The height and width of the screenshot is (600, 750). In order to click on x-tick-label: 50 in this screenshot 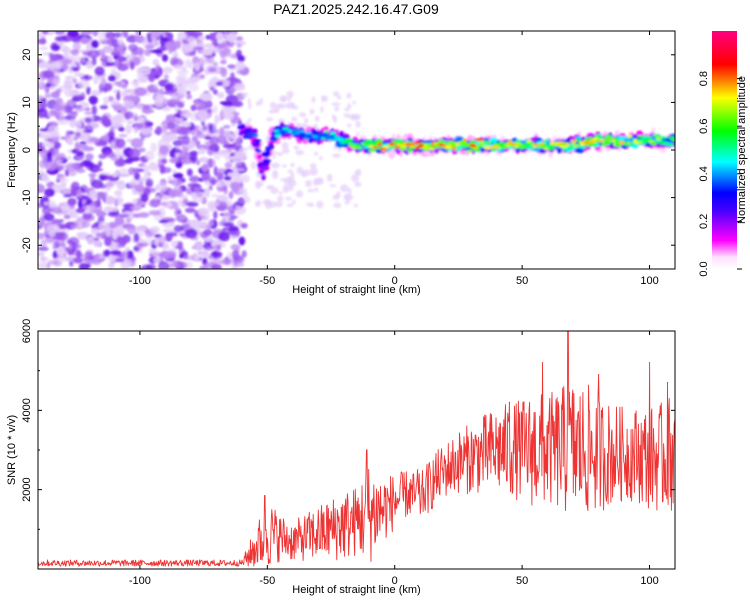, I will do `click(522, 281)`.